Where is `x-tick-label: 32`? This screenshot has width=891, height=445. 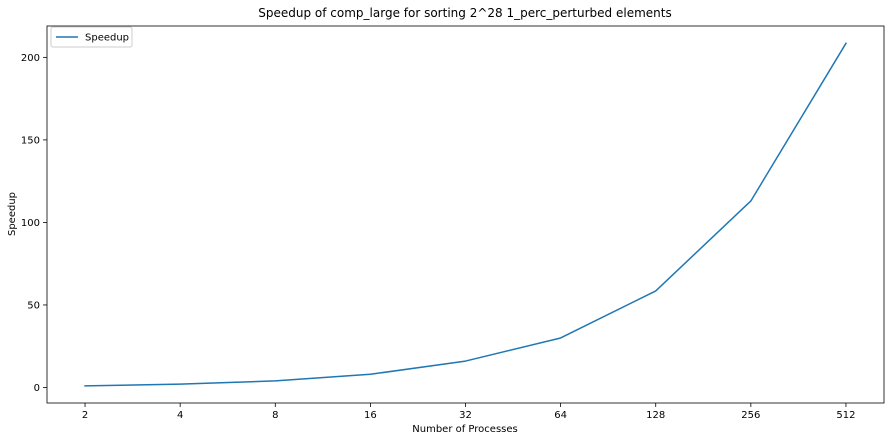 x-tick-label: 32 is located at coordinates (465, 415).